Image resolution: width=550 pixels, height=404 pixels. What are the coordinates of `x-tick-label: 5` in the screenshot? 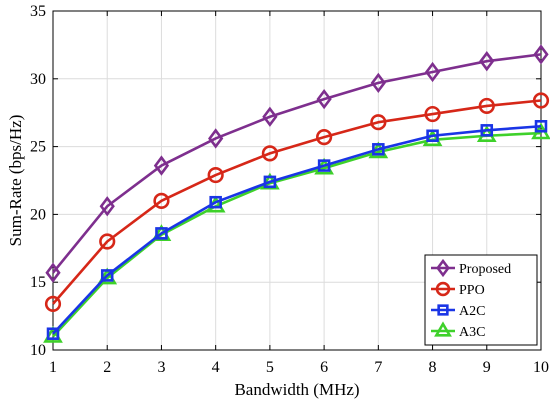 It's located at (270, 367).